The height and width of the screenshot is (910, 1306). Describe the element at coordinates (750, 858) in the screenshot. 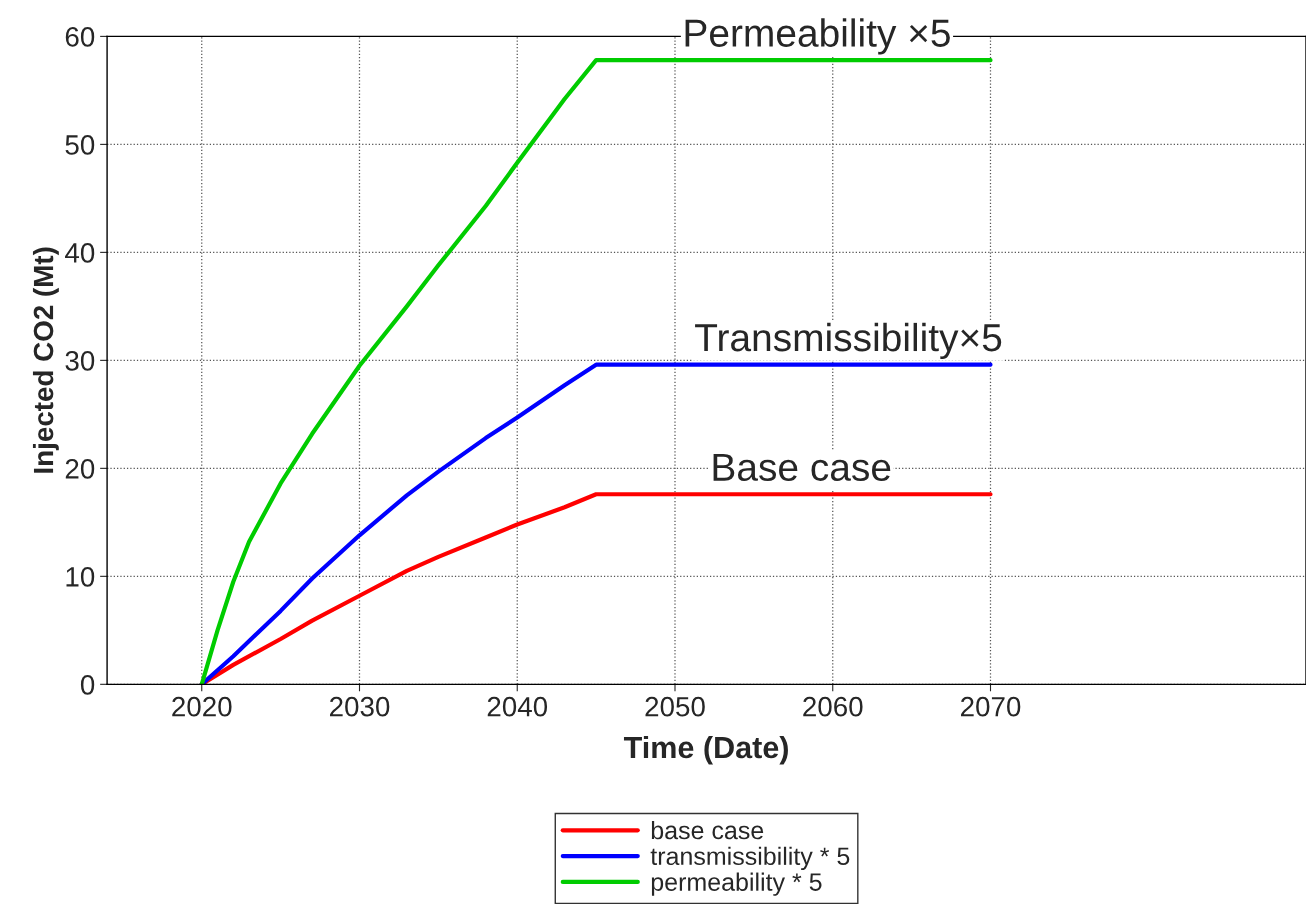

I see `legend-label: transmissibility * 5` at that location.